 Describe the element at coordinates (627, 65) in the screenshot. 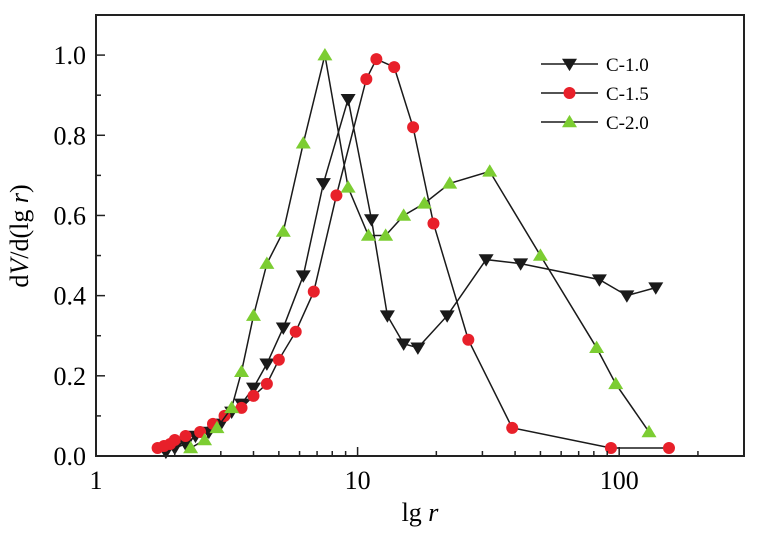

I see `legend-label-c-1.0: C-1.0` at that location.